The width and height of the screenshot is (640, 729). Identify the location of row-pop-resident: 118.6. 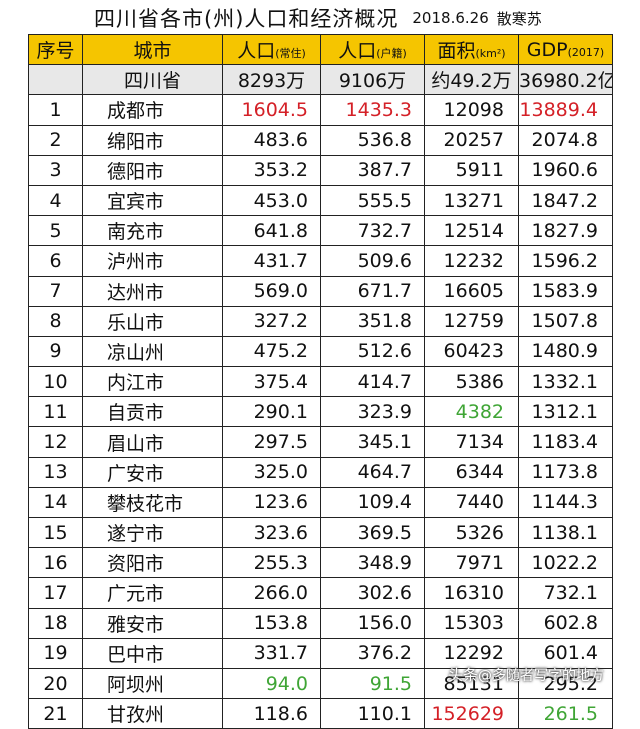
(271, 713).